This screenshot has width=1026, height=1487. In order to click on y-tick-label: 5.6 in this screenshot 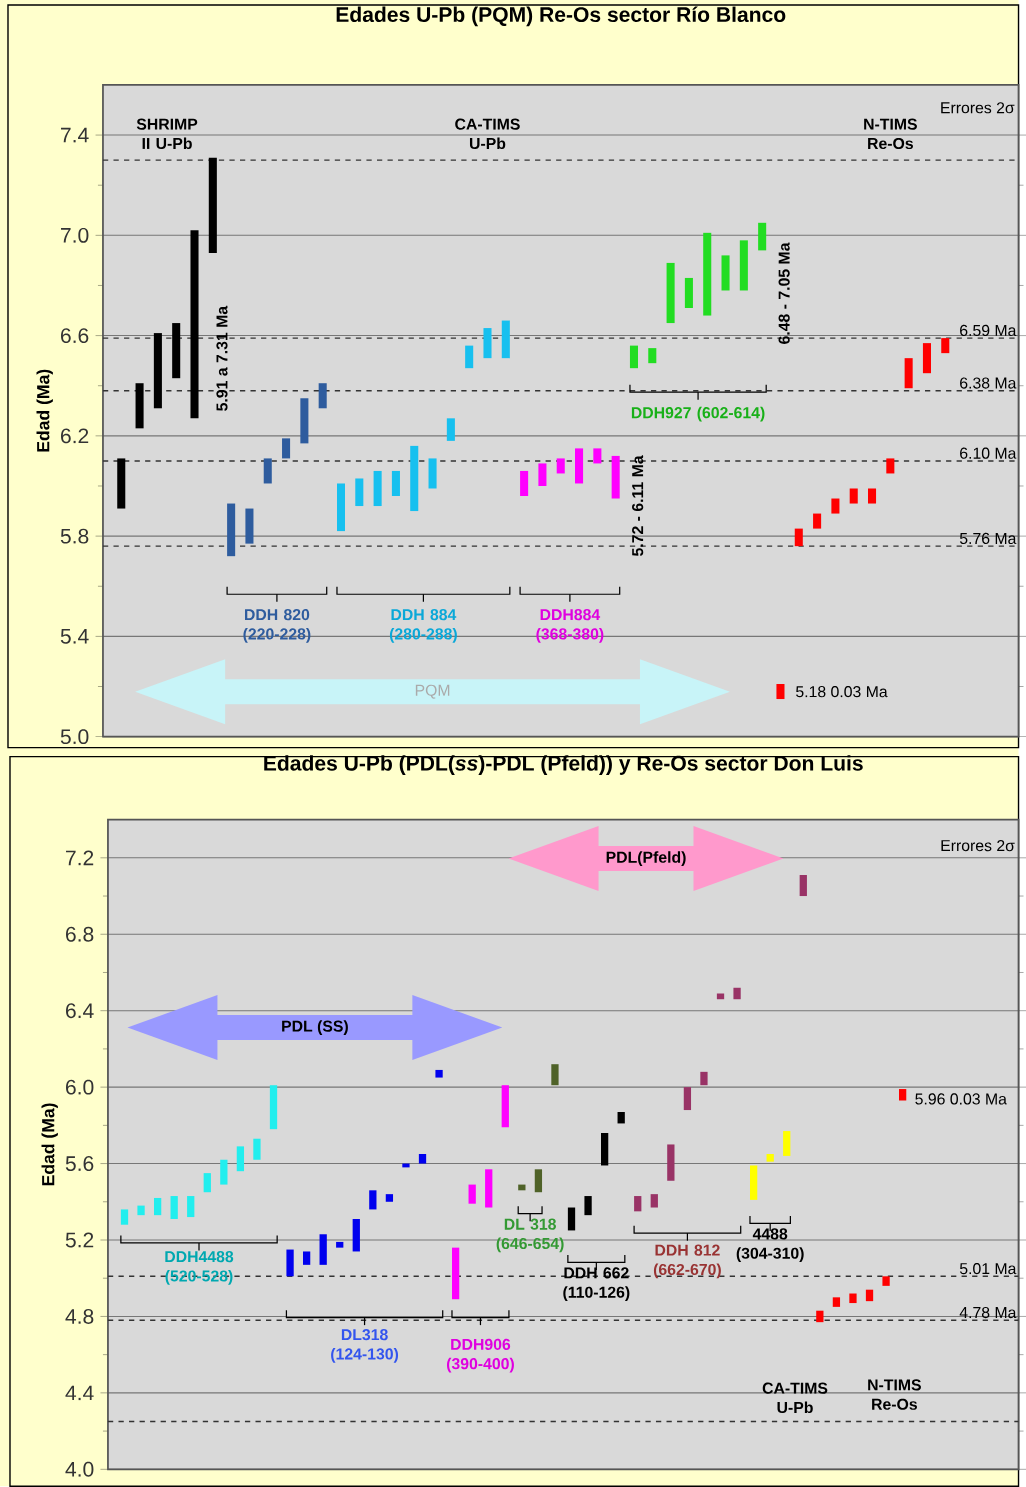, I will do `click(79, 1164)`.